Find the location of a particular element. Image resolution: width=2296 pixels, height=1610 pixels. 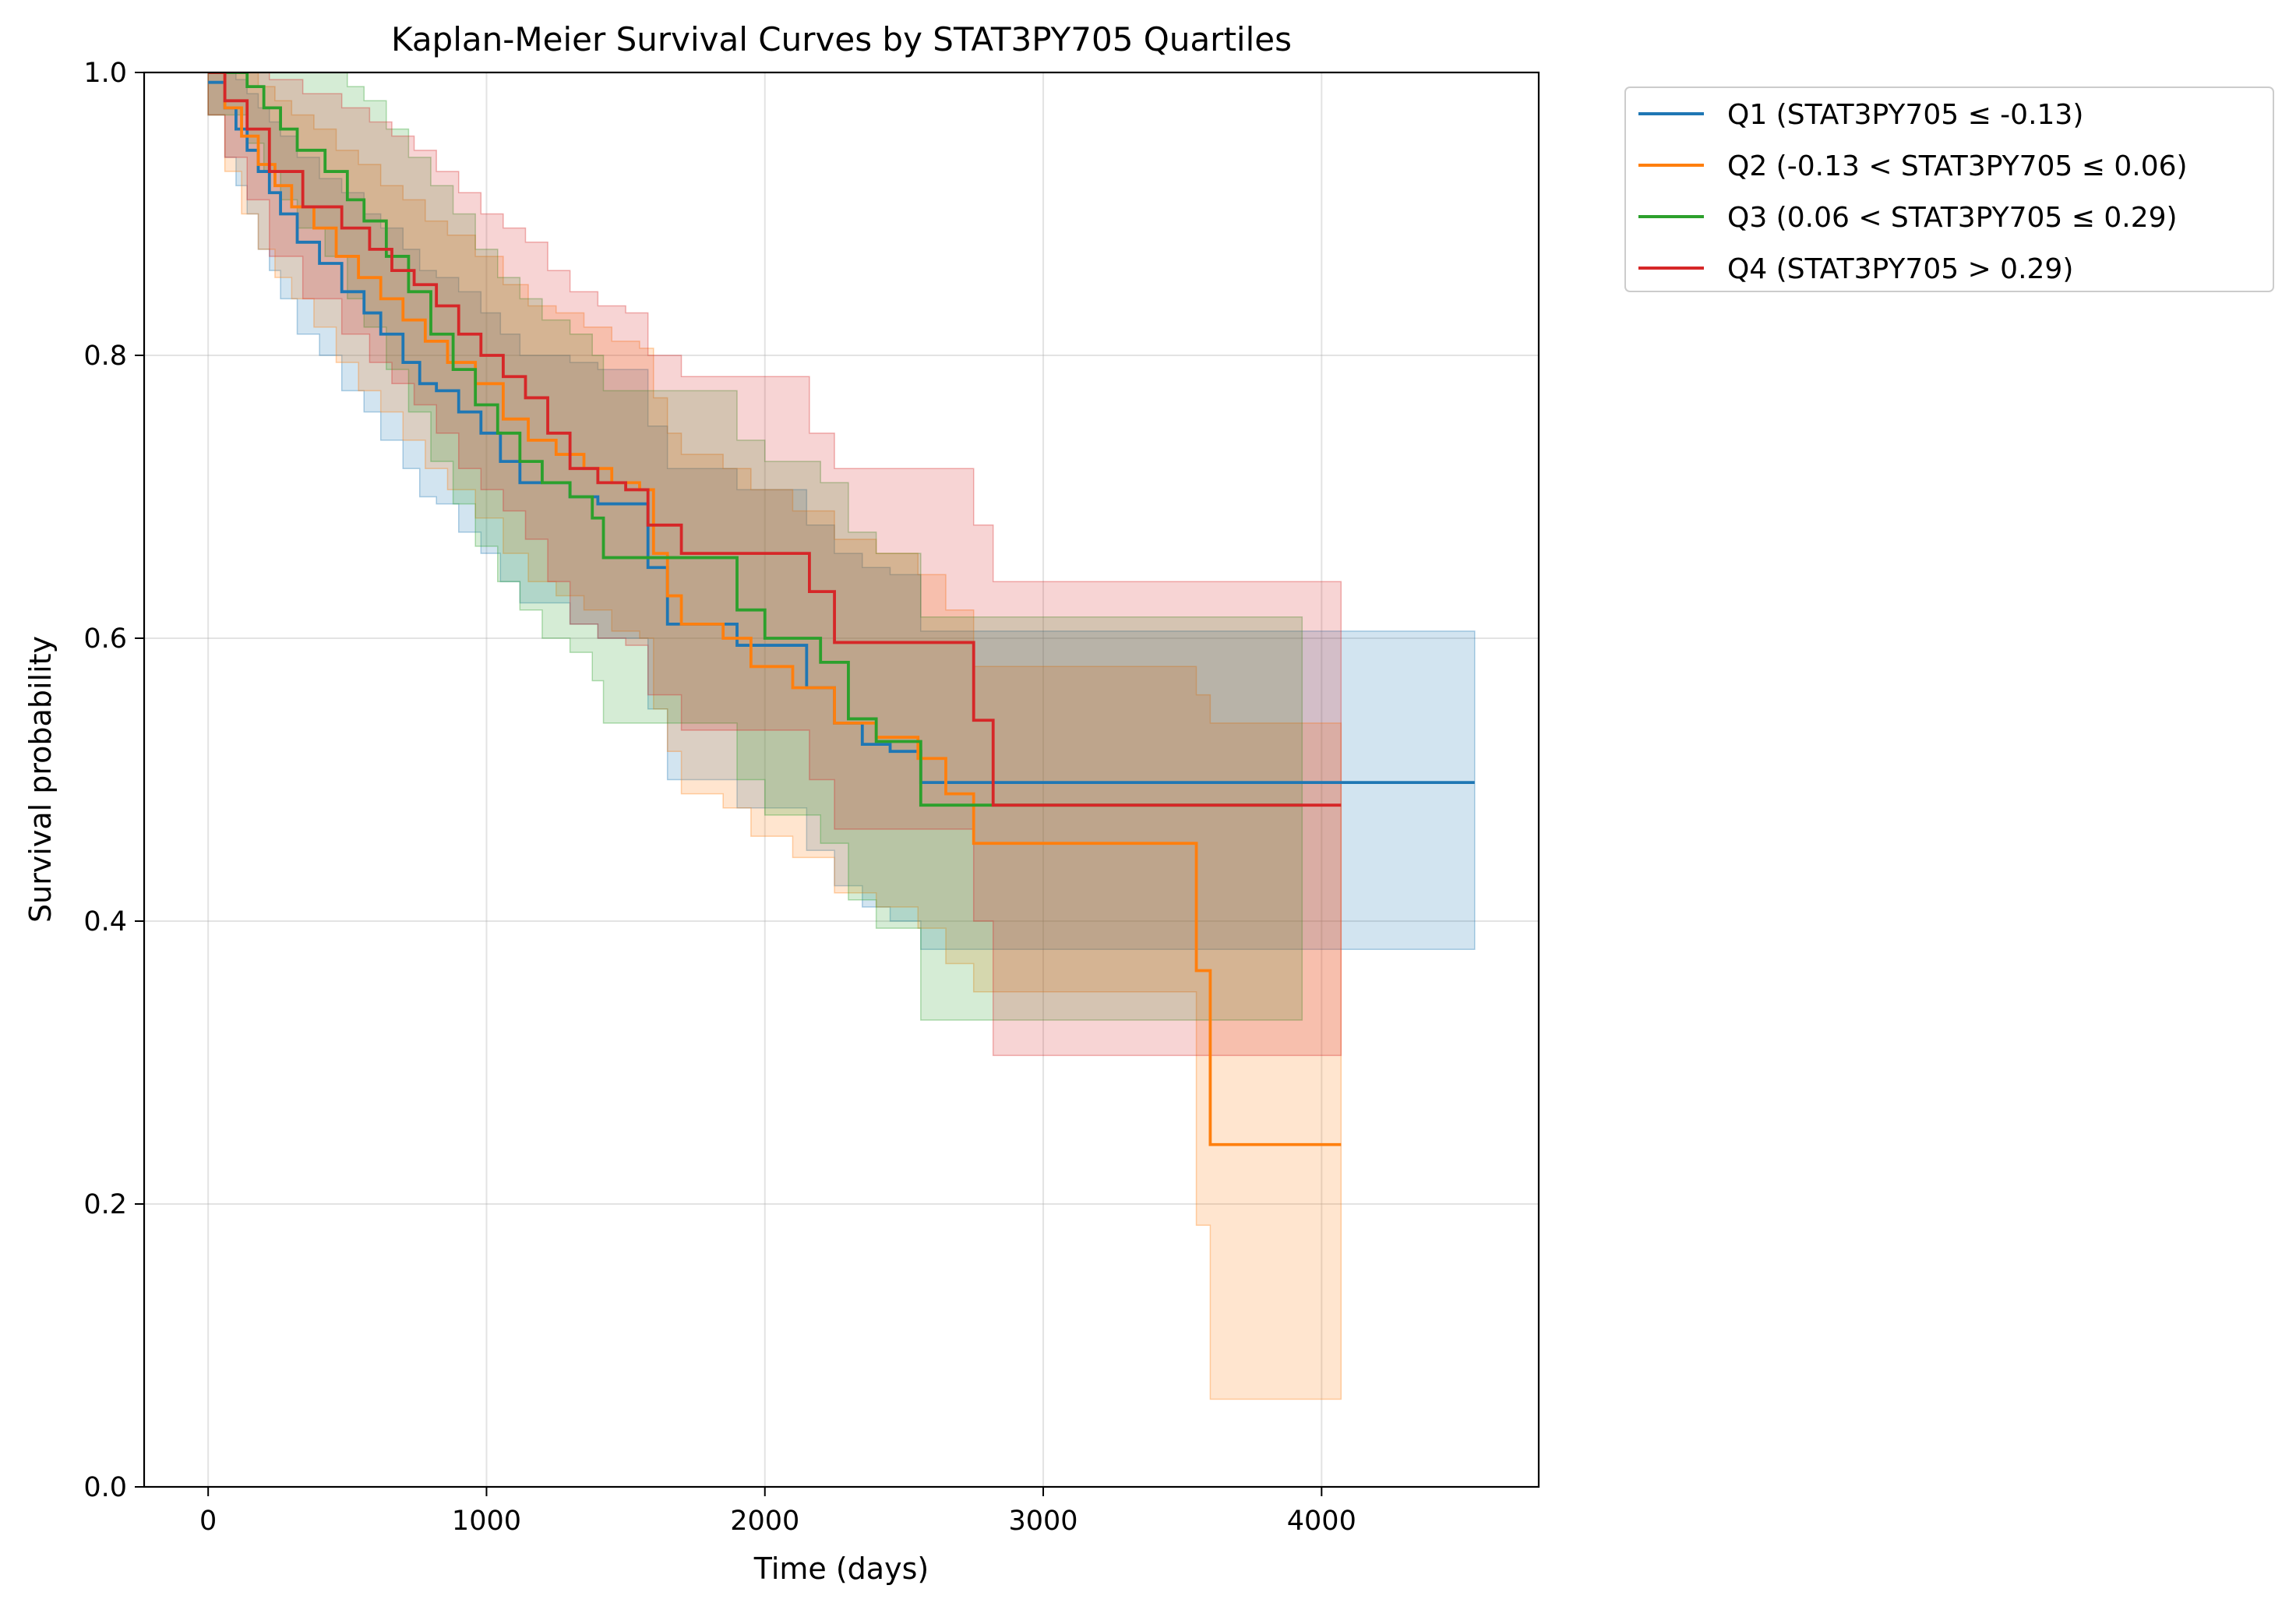

legend-label-q4: Q4 (STAT3PY705 > 0.29) is located at coordinates (1900, 269).